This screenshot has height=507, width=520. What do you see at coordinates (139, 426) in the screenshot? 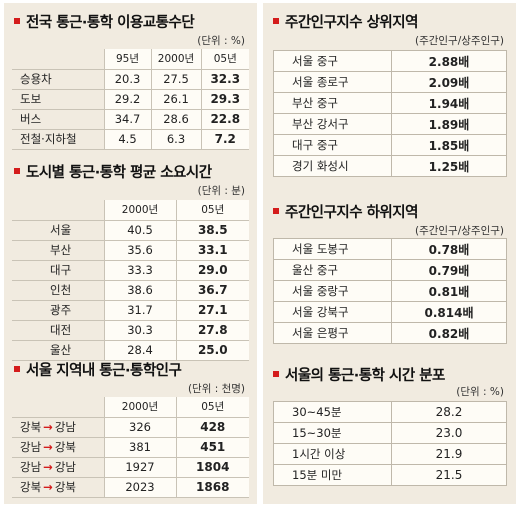
I see `value-cell: 326` at bounding box center [139, 426].